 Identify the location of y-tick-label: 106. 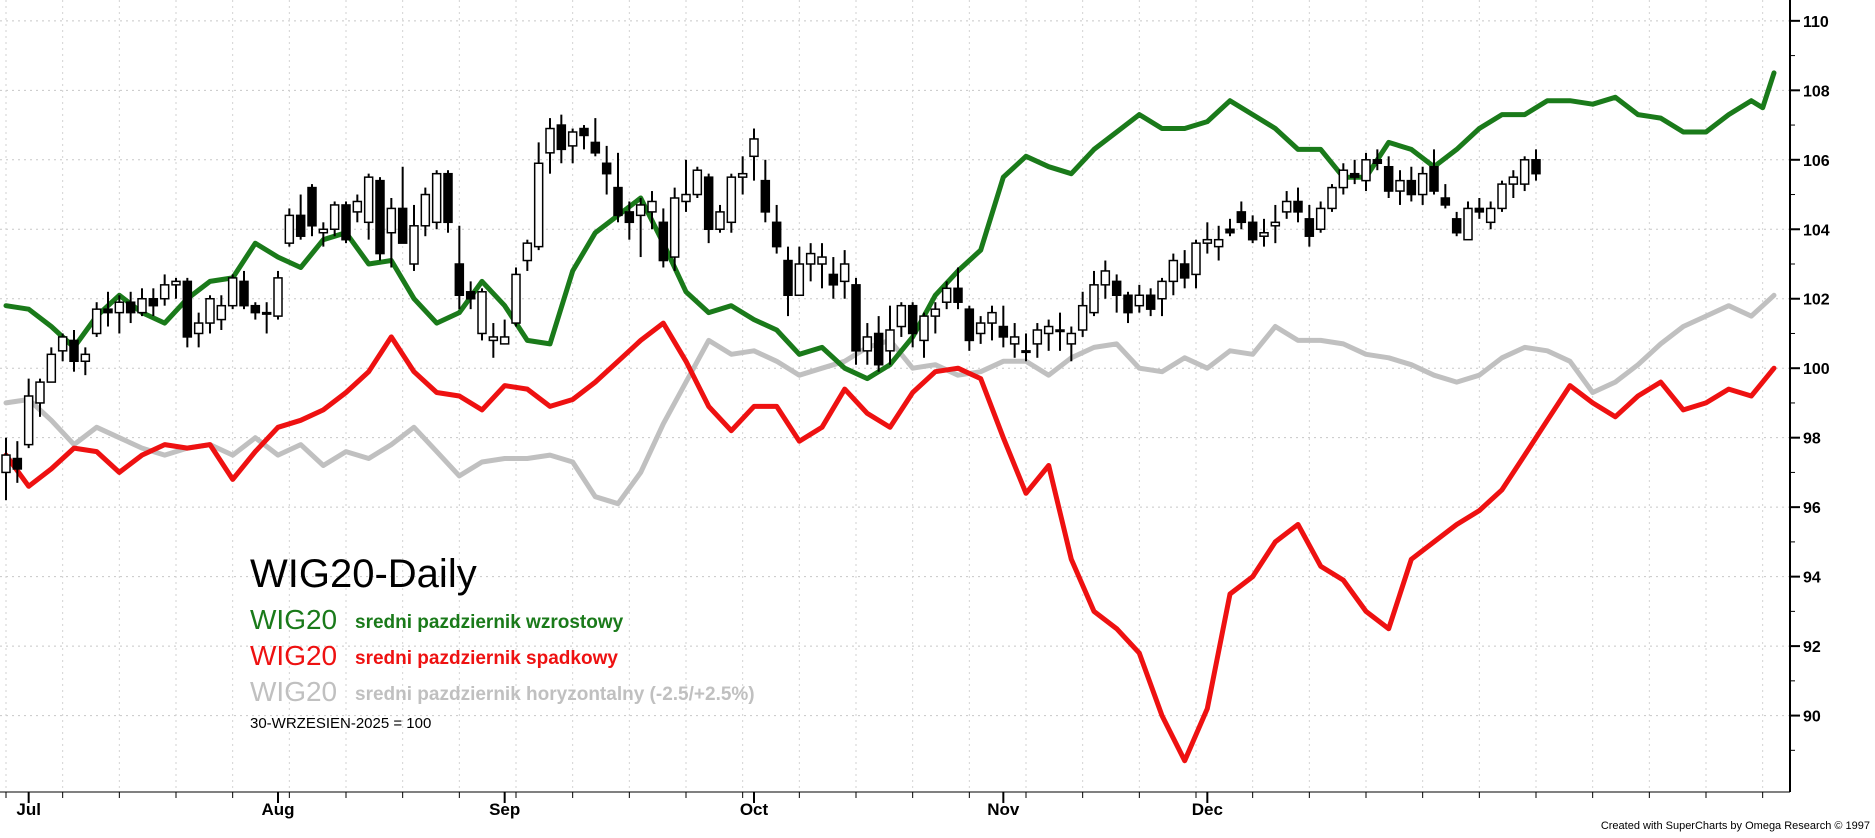
(1816, 161).